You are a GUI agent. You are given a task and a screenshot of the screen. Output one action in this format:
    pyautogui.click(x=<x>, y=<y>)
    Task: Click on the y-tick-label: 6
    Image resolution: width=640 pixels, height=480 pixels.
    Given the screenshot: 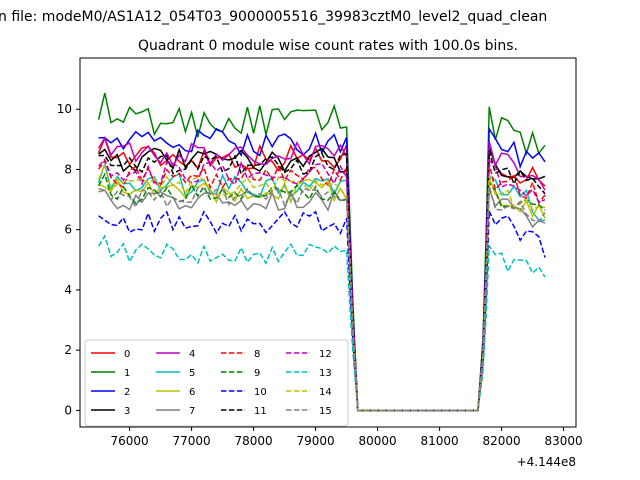 What is the action you would take?
    pyautogui.click(x=68, y=230)
    